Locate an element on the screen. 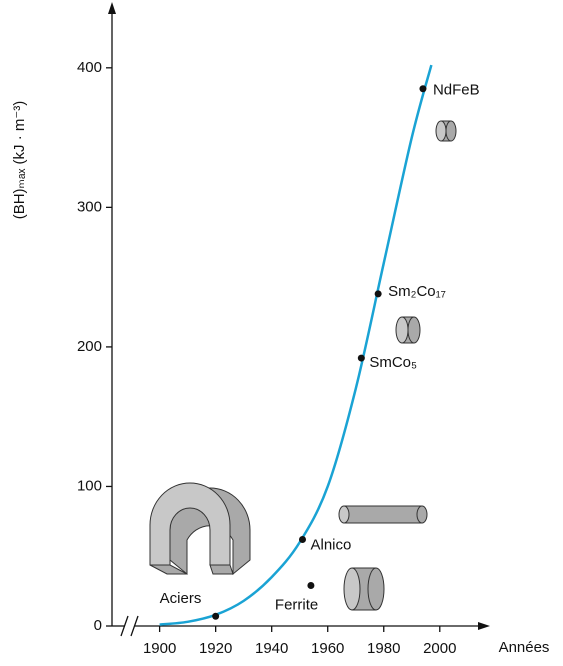  x-tick-label: 1900 is located at coordinates (159, 648).